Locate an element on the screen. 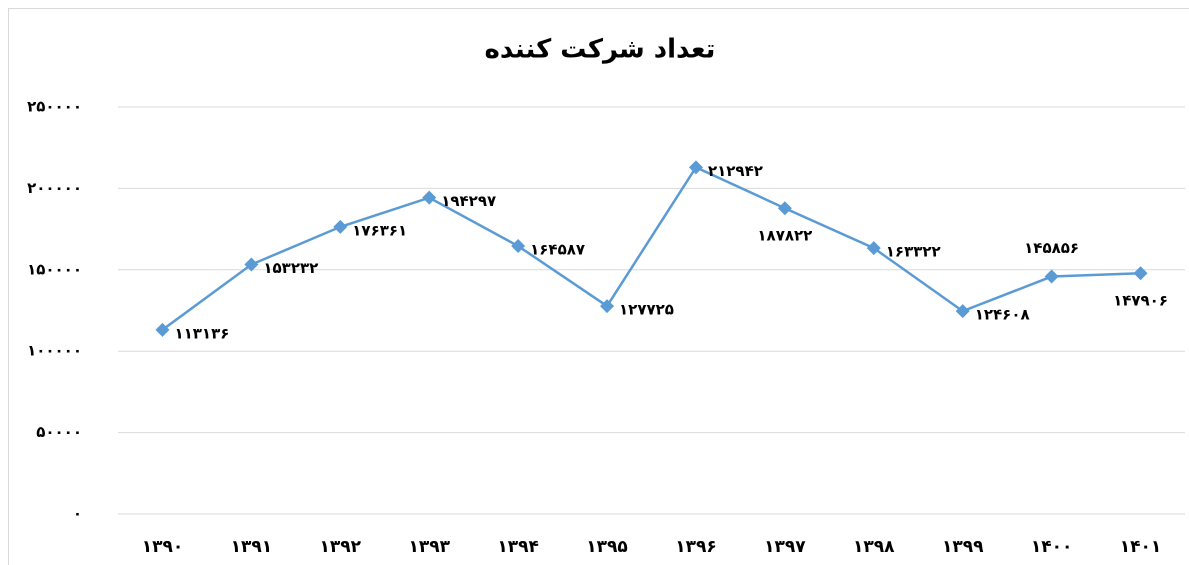 The image size is (1189, 565). y-tick-label: ۱۵۰۰۰۰ is located at coordinates (54, 269).